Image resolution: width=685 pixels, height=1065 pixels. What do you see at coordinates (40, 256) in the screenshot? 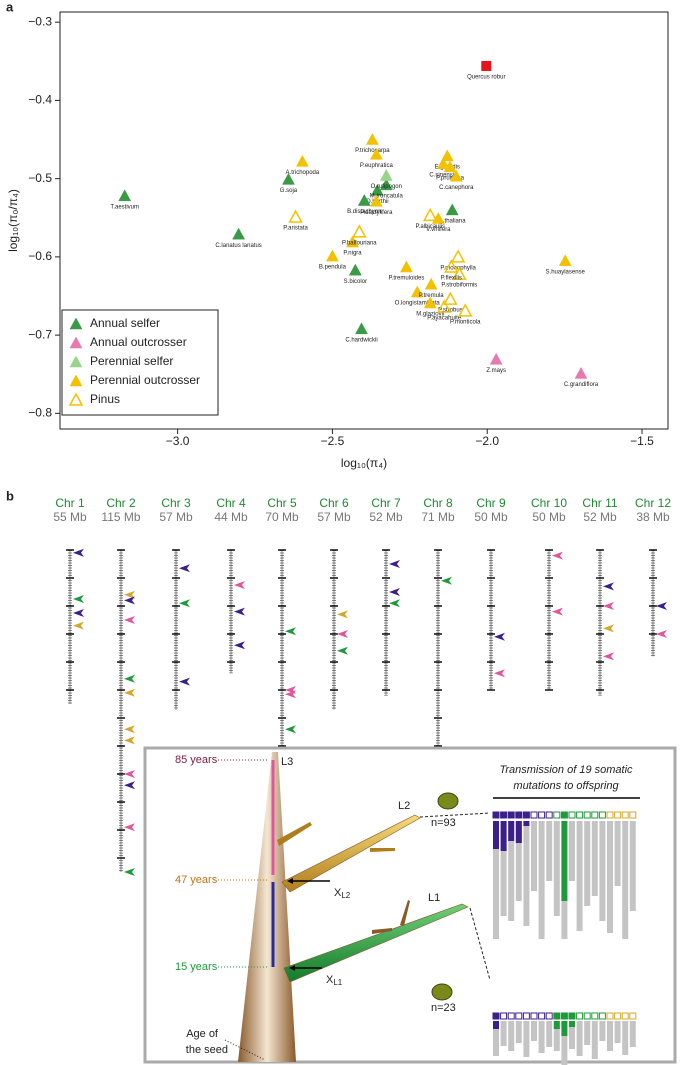
I see `y-tick-label: −0.6` at bounding box center [40, 256].